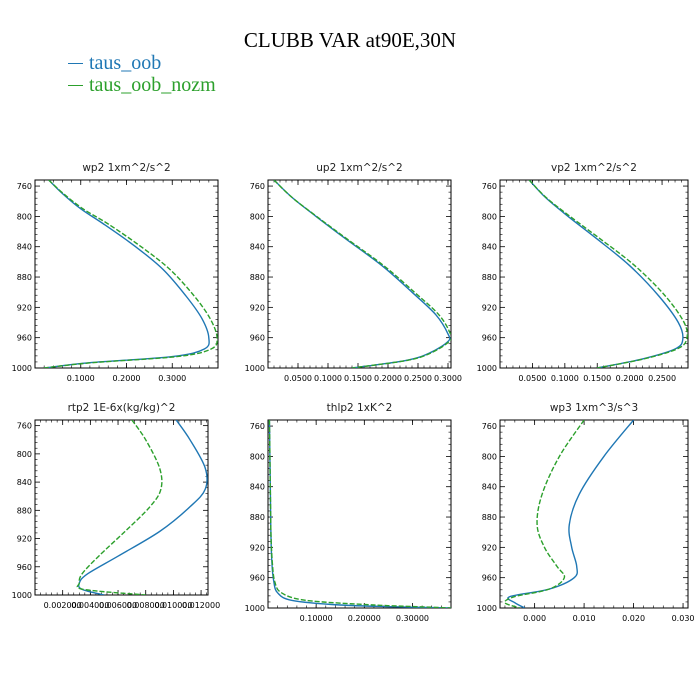  Describe the element at coordinates (122, 408) in the screenshot. I see `panel-title: rtp2 1E-6x(kg/kg)^2` at that location.